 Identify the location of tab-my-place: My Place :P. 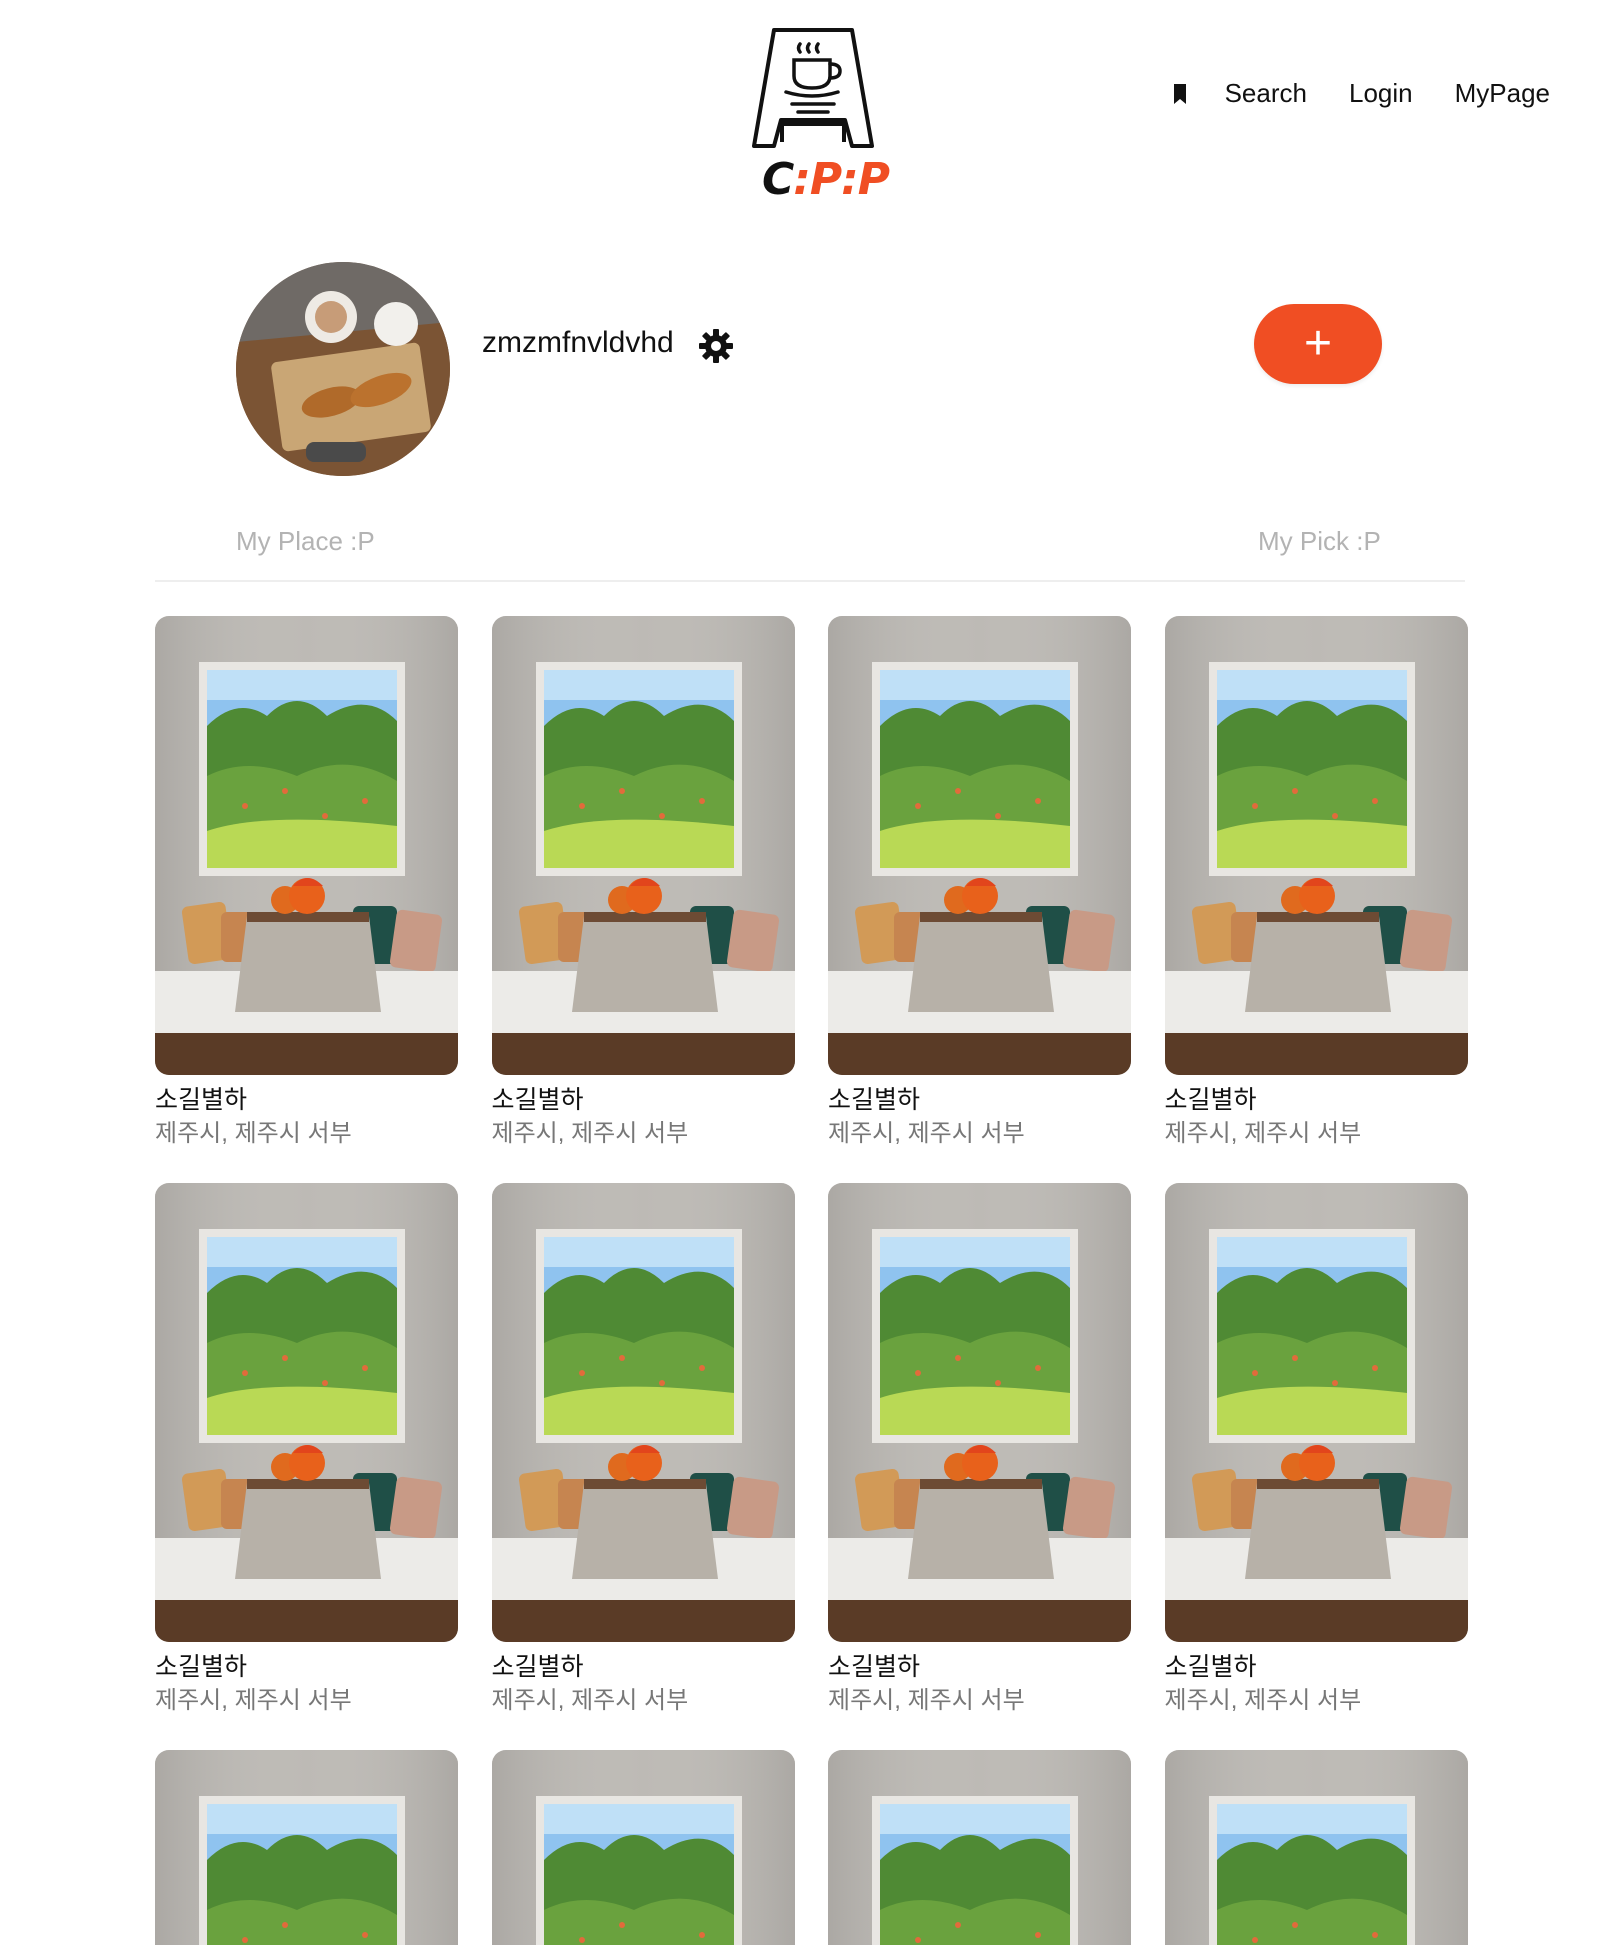
(305, 541).